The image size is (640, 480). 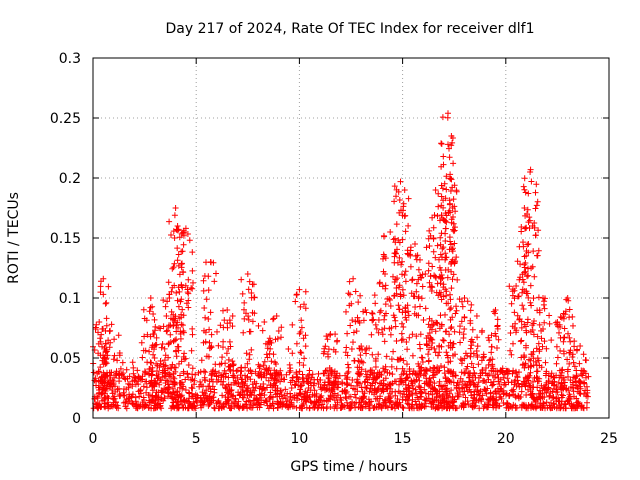 I want to click on y-tick-label: 0.15, so click(x=65, y=239).